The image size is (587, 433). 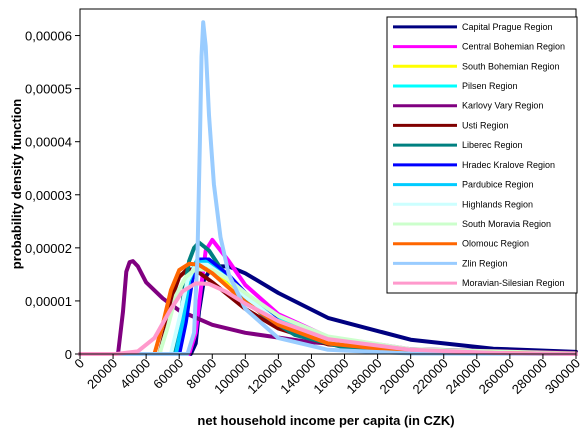 I want to click on legend-label: Liberec Region, so click(x=492, y=145).